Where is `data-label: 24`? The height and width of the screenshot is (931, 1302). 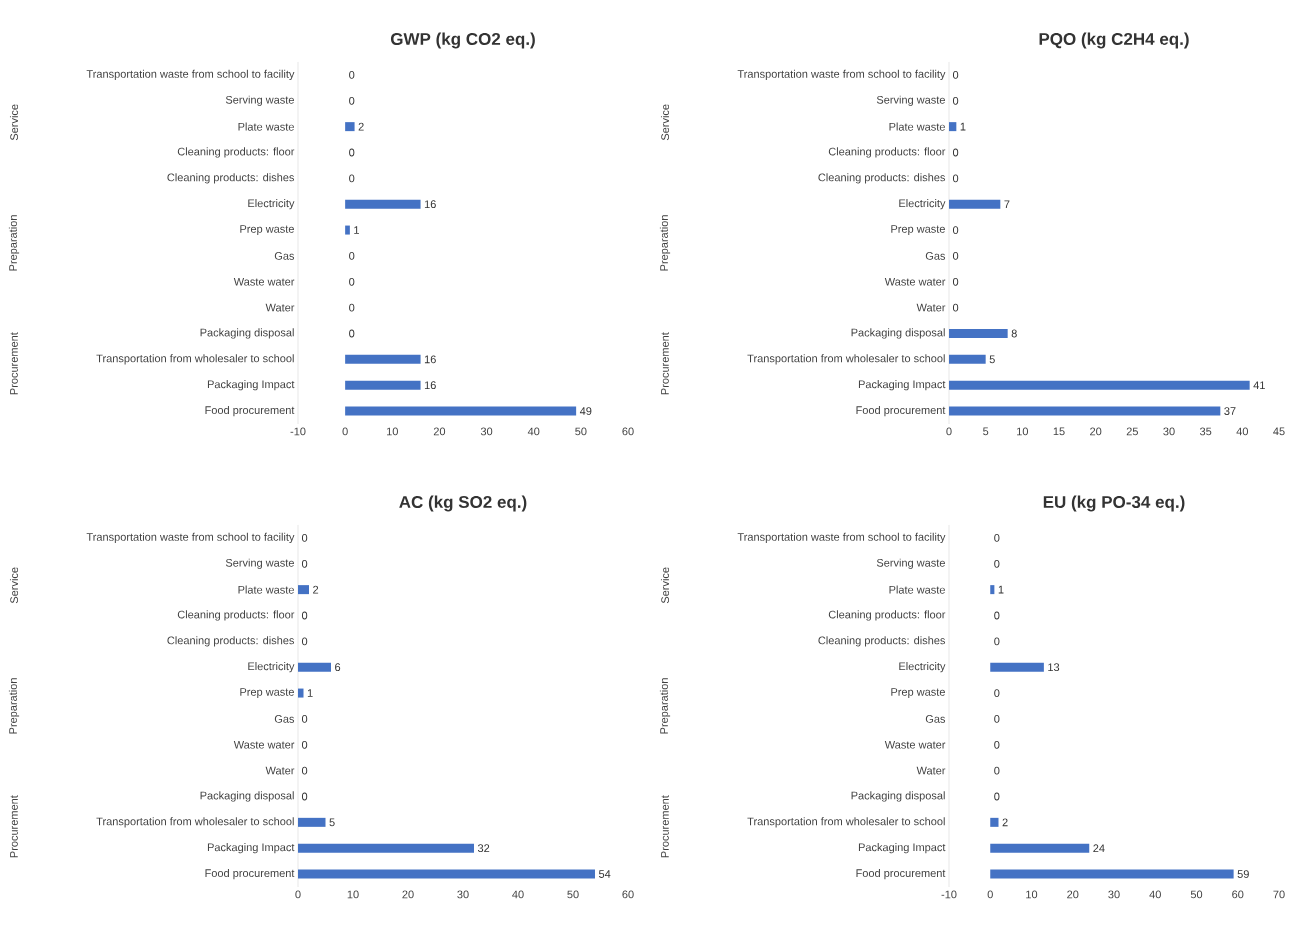 data-label: 24 is located at coordinates (1099, 848).